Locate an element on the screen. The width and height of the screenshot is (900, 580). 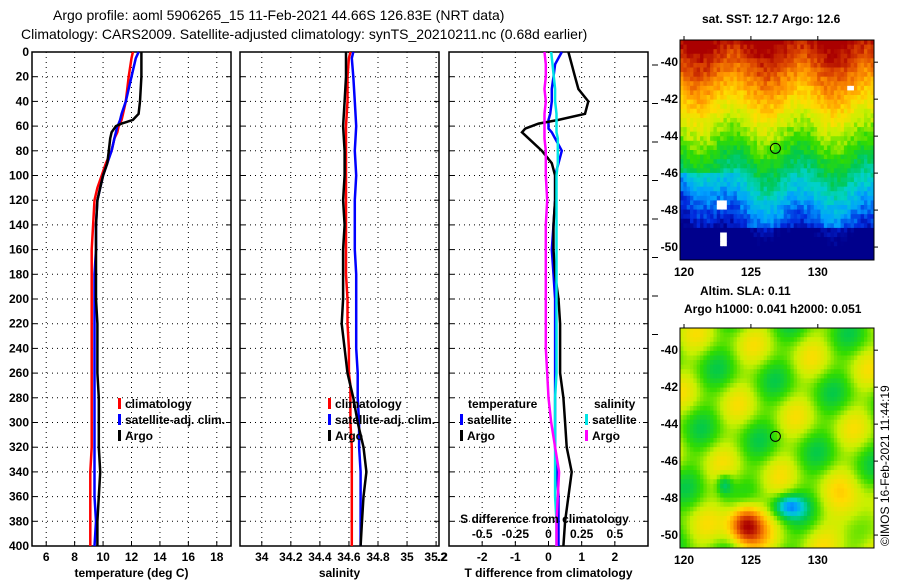
y-tick-label: 220 is located at coordinates (19, 324).